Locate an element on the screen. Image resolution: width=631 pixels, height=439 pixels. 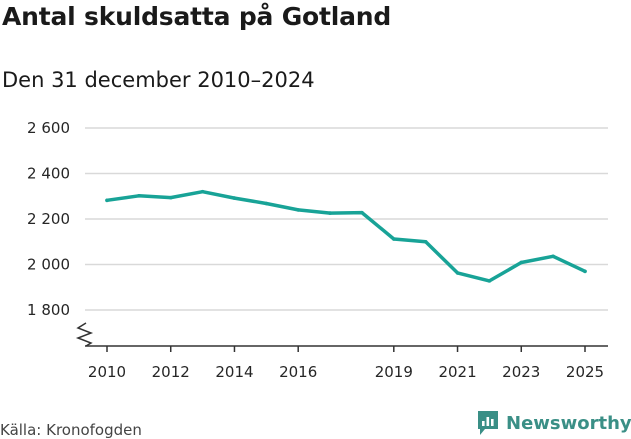
y-axis-ticks: 1 800 2 000 2 200 2 400 2 600 is located at coordinates (48, 219).